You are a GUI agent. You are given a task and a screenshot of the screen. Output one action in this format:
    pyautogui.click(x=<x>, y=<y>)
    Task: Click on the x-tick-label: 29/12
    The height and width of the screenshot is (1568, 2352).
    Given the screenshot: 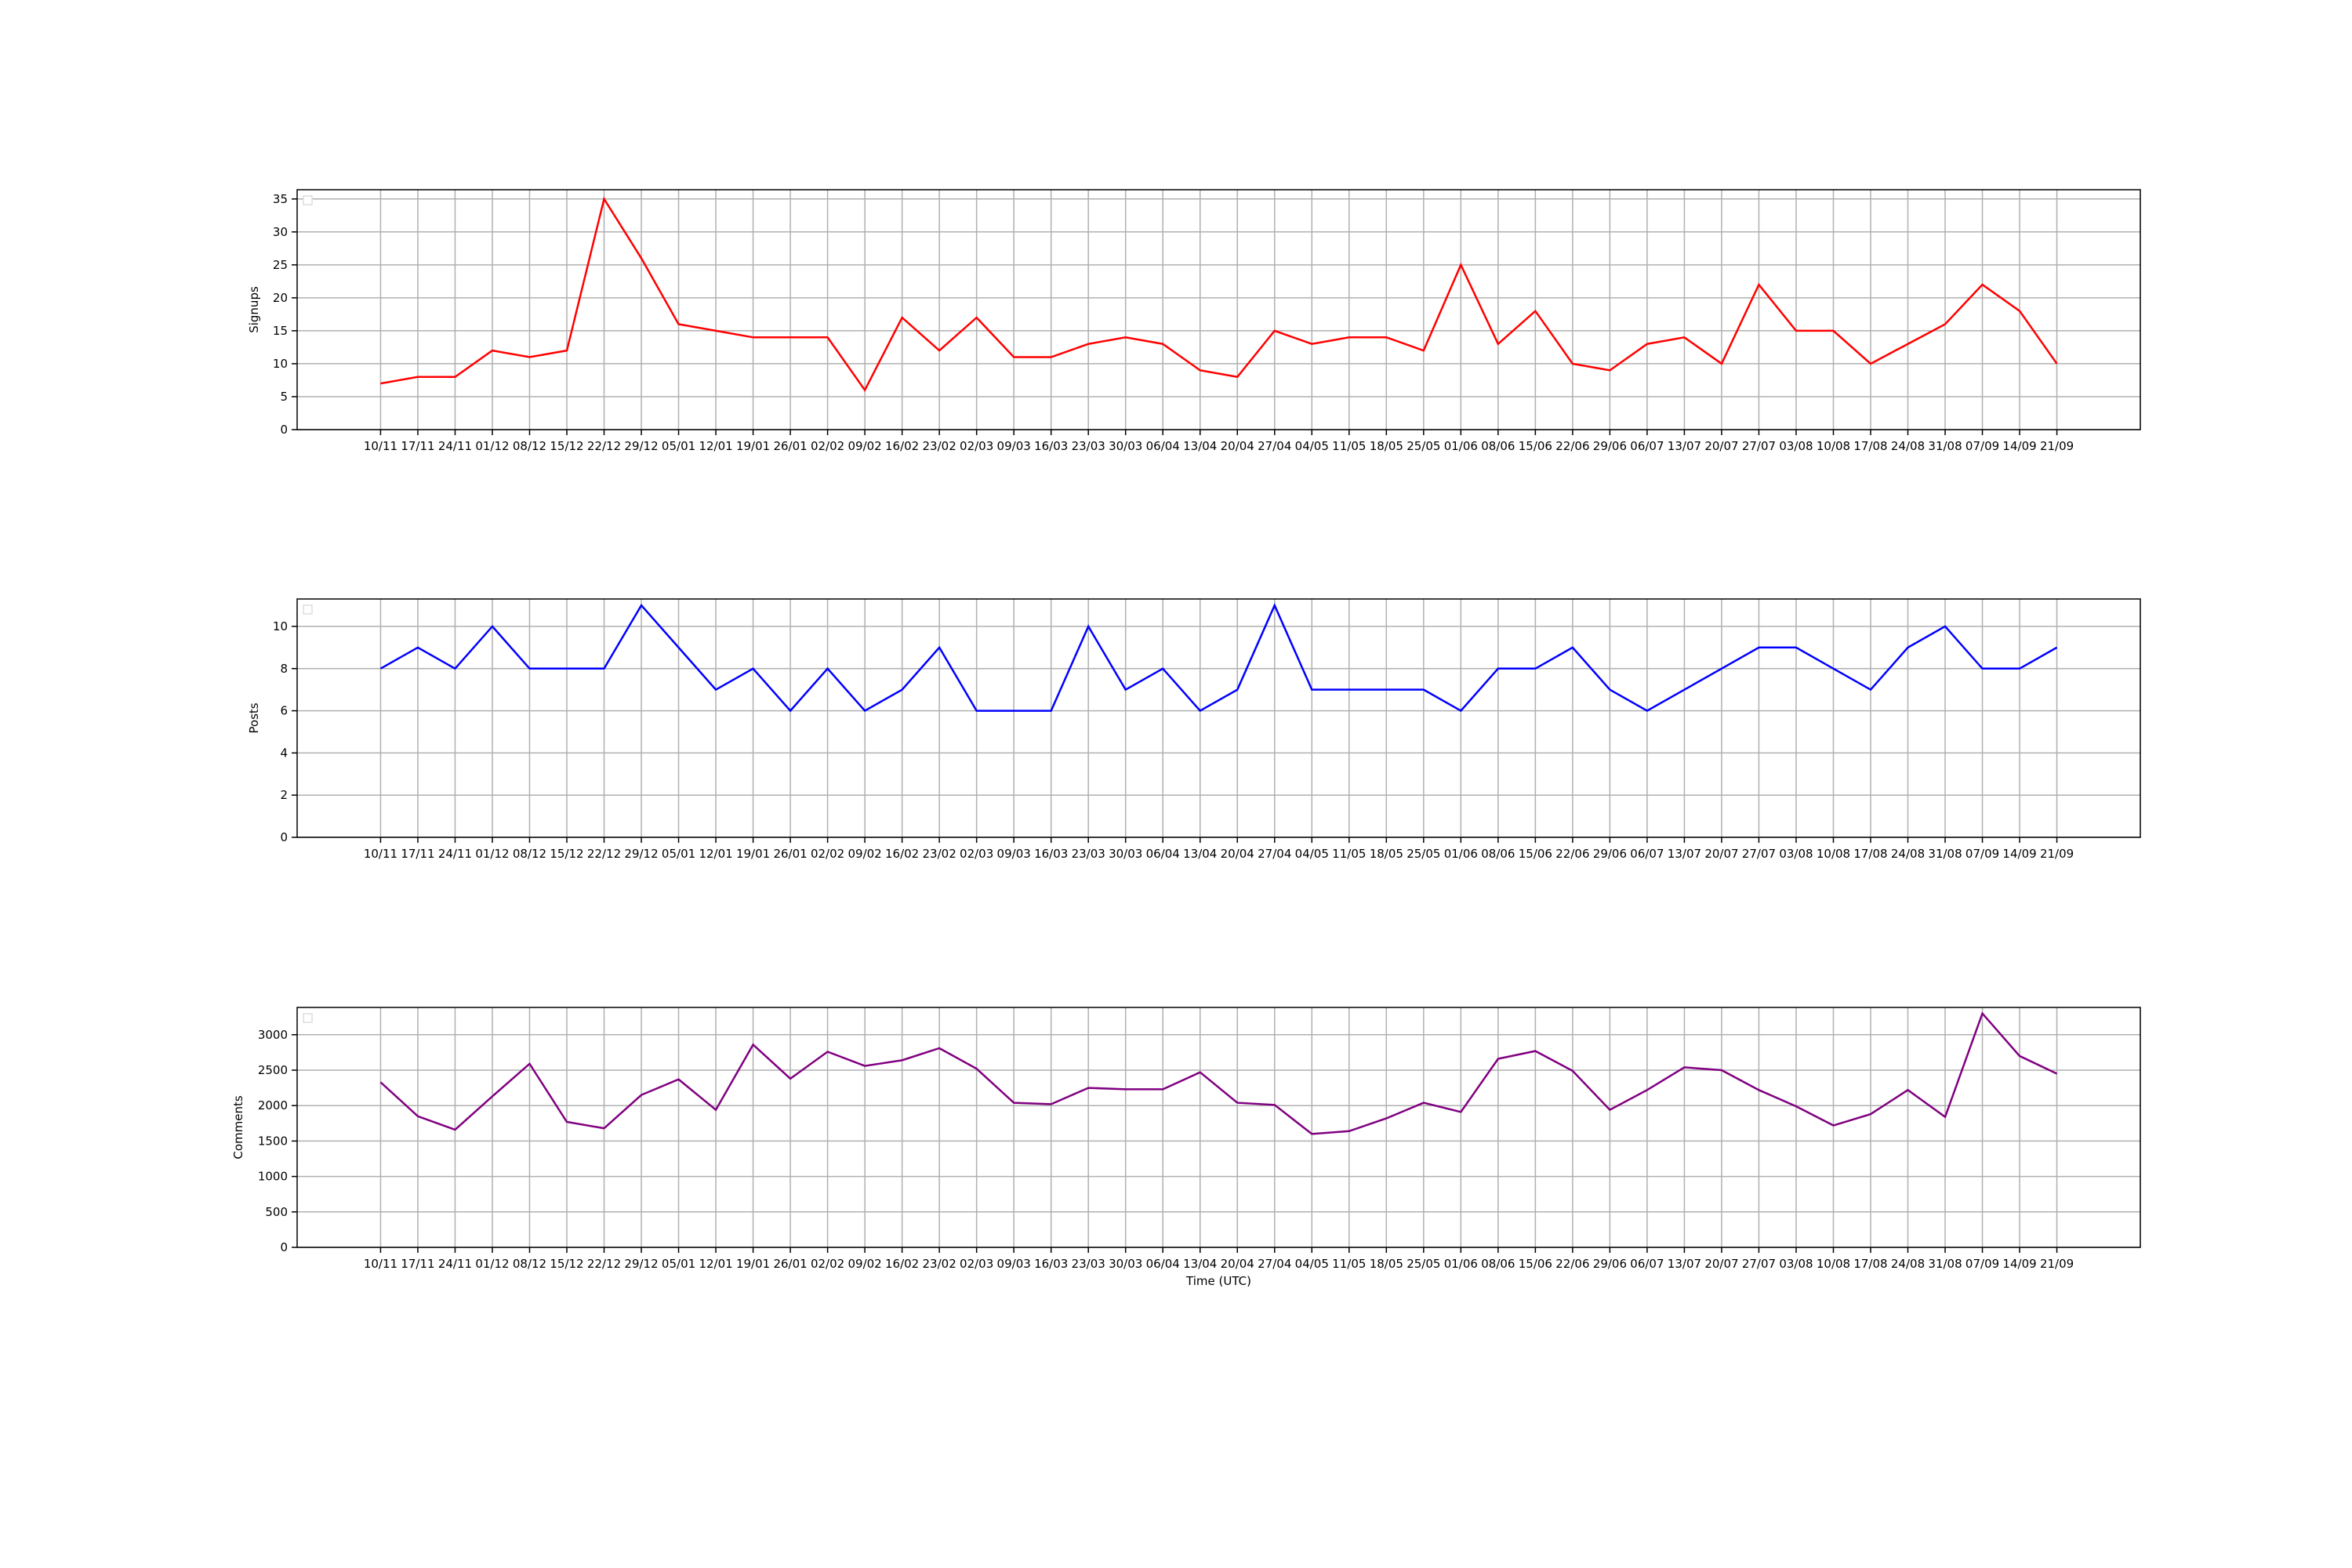 What is the action you would take?
    pyautogui.click(x=641, y=1264)
    